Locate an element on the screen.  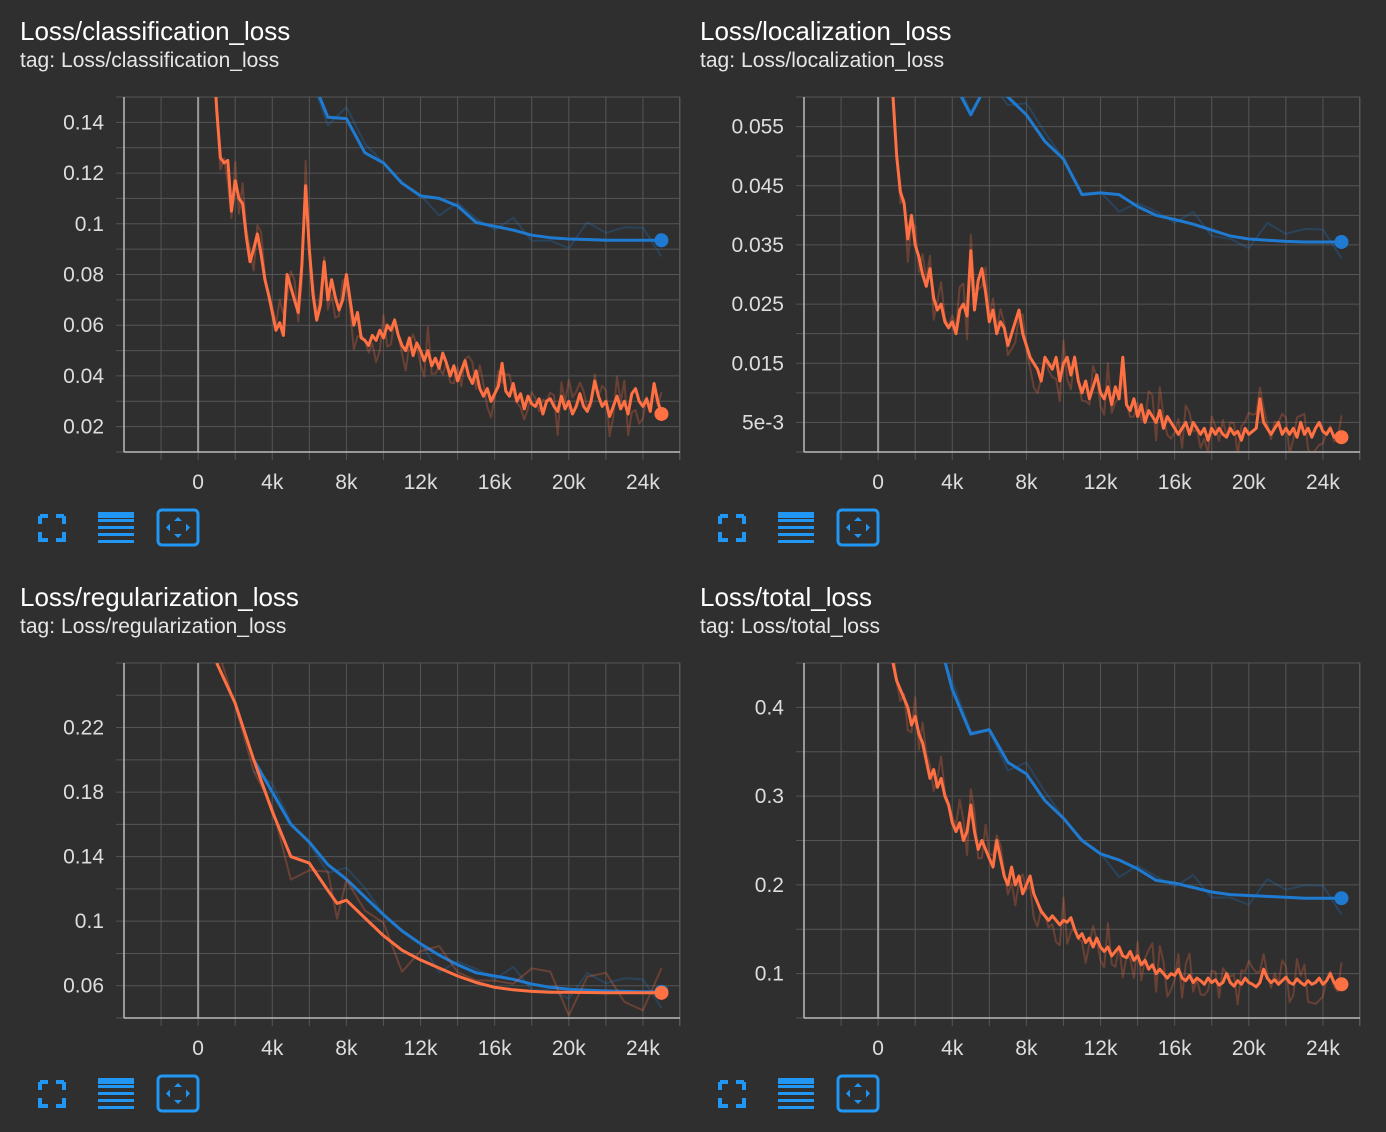
y-tick-label: 0.055 is located at coordinates (757, 127).